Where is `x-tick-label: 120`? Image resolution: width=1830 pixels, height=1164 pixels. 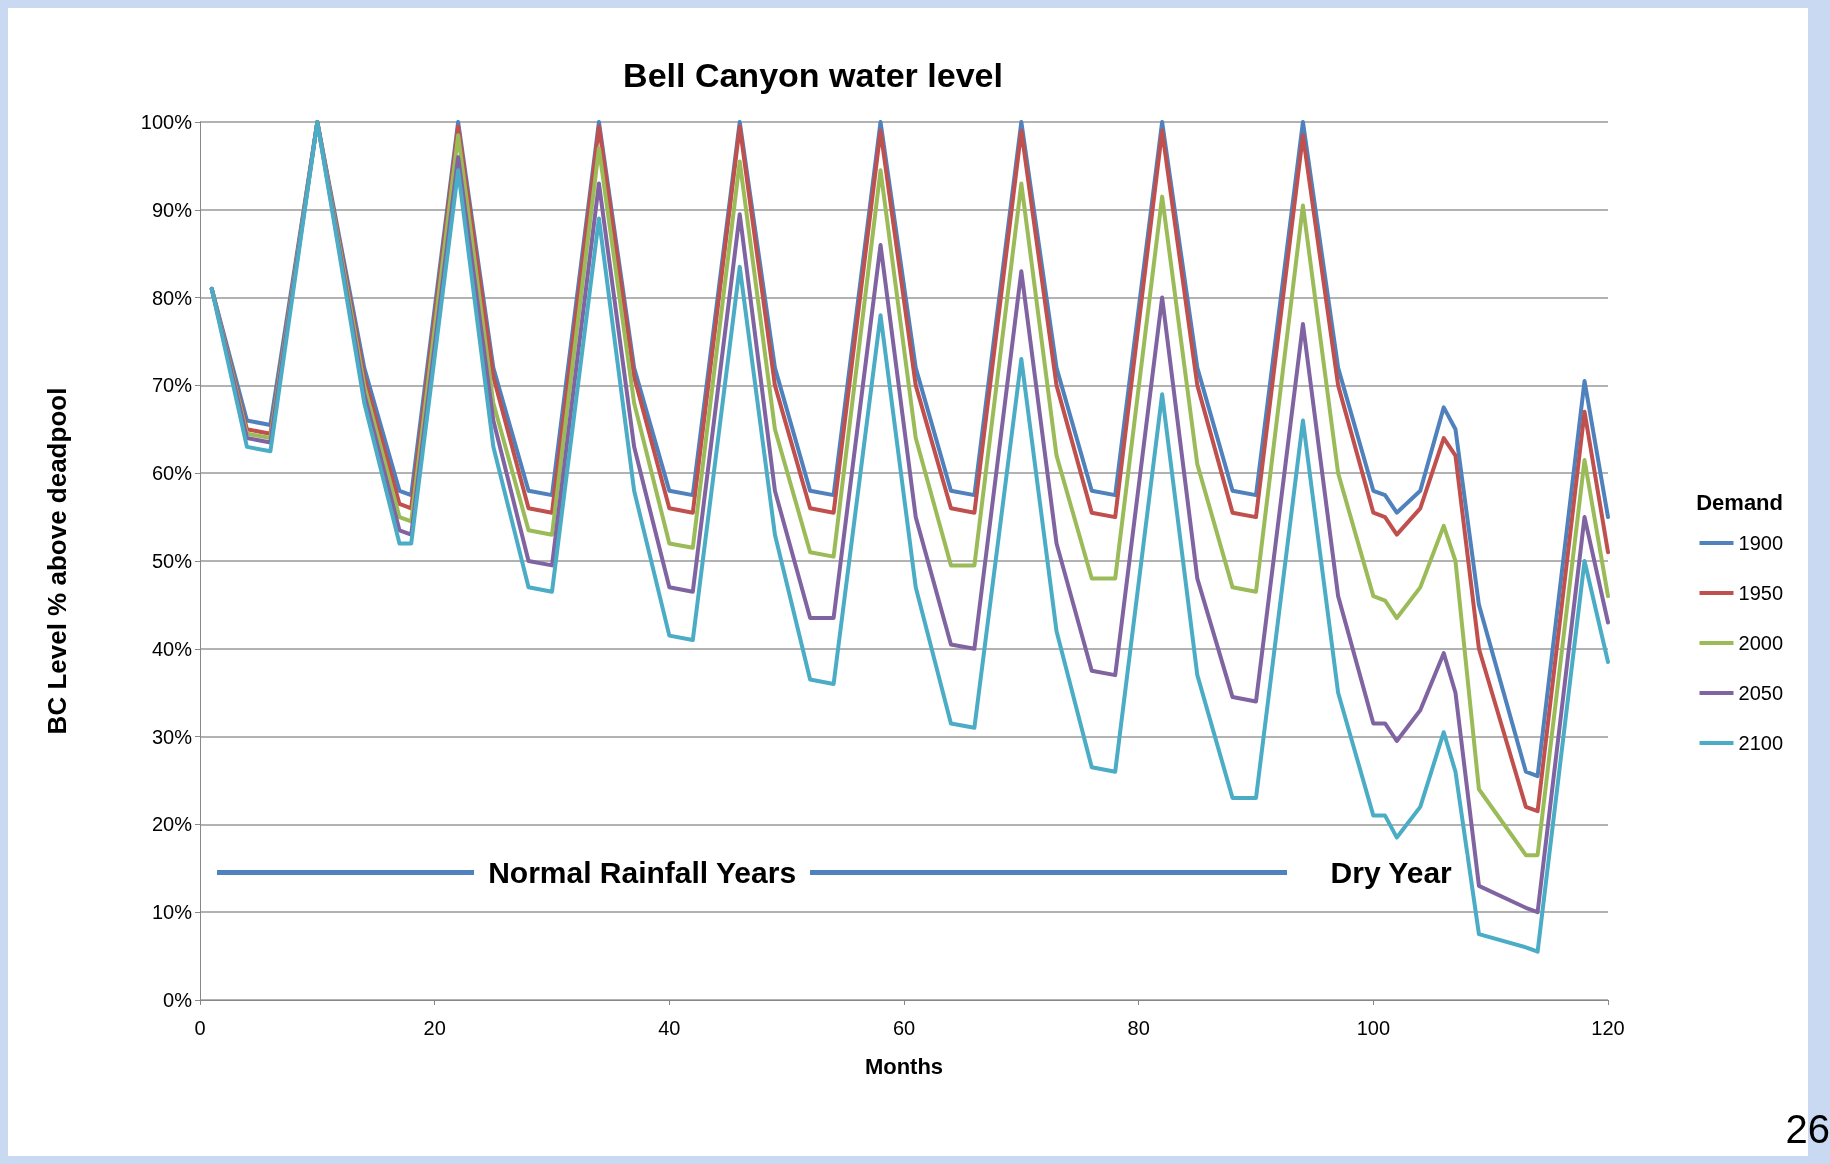
x-tick-label: 120 is located at coordinates (1608, 1028).